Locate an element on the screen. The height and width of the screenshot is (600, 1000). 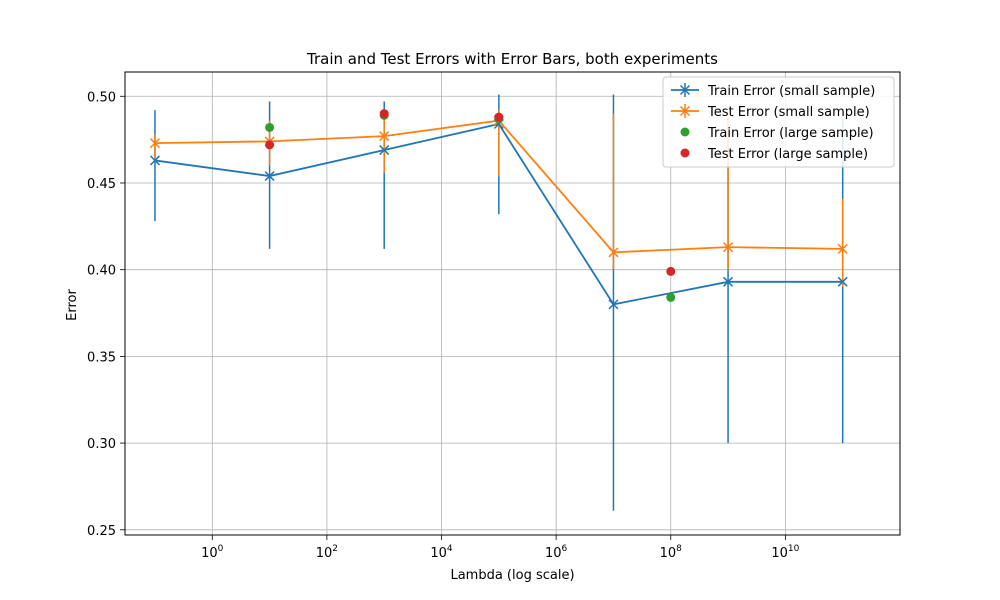
y-tick-label-1: 0.30 is located at coordinates (101, 444).